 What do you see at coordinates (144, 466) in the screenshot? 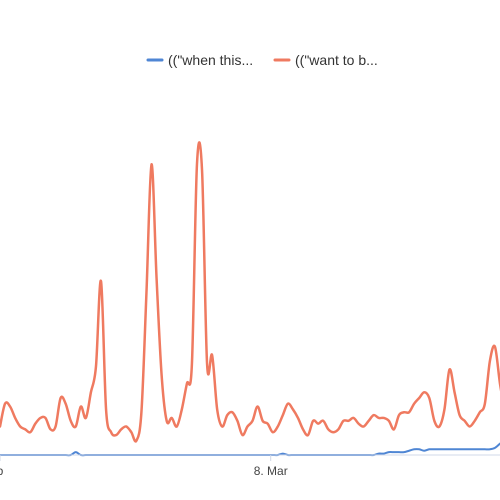
I see `x-axis-ticks: b 8. Mar` at bounding box center [144, 466].